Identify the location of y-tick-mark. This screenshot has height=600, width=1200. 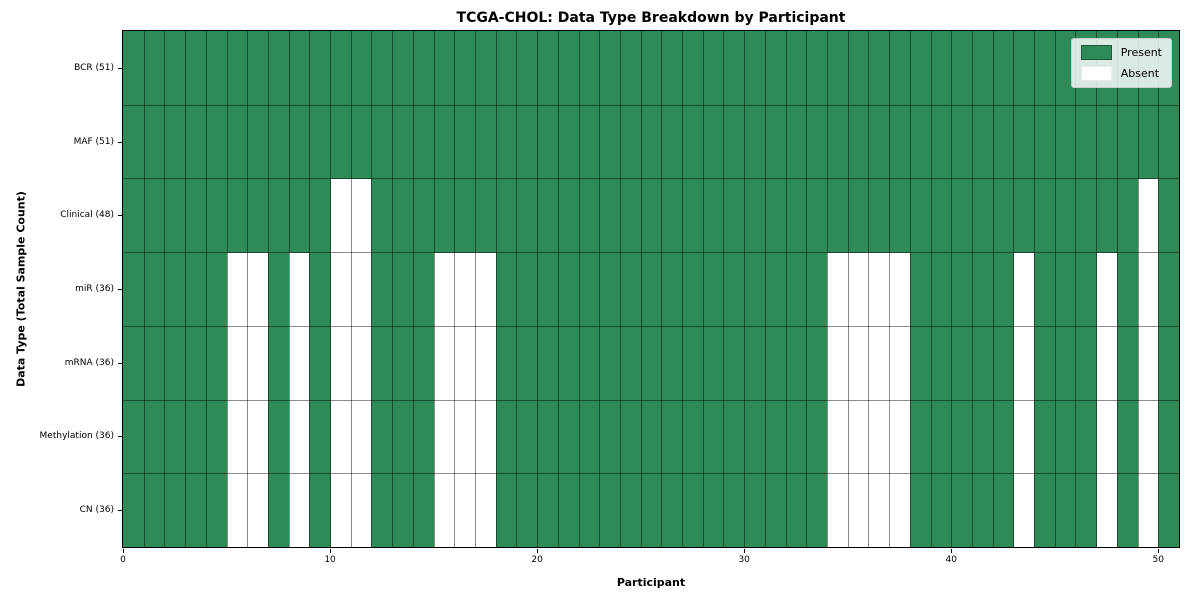
(120, 363).